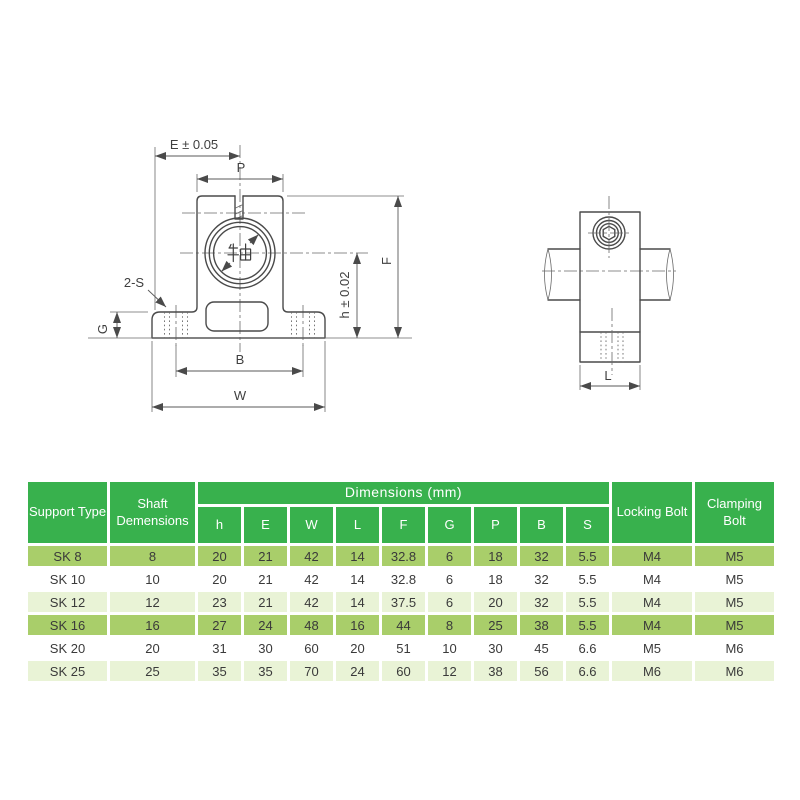  I want to click on dim-label-h: h ± 0.02, so click(344, 295).